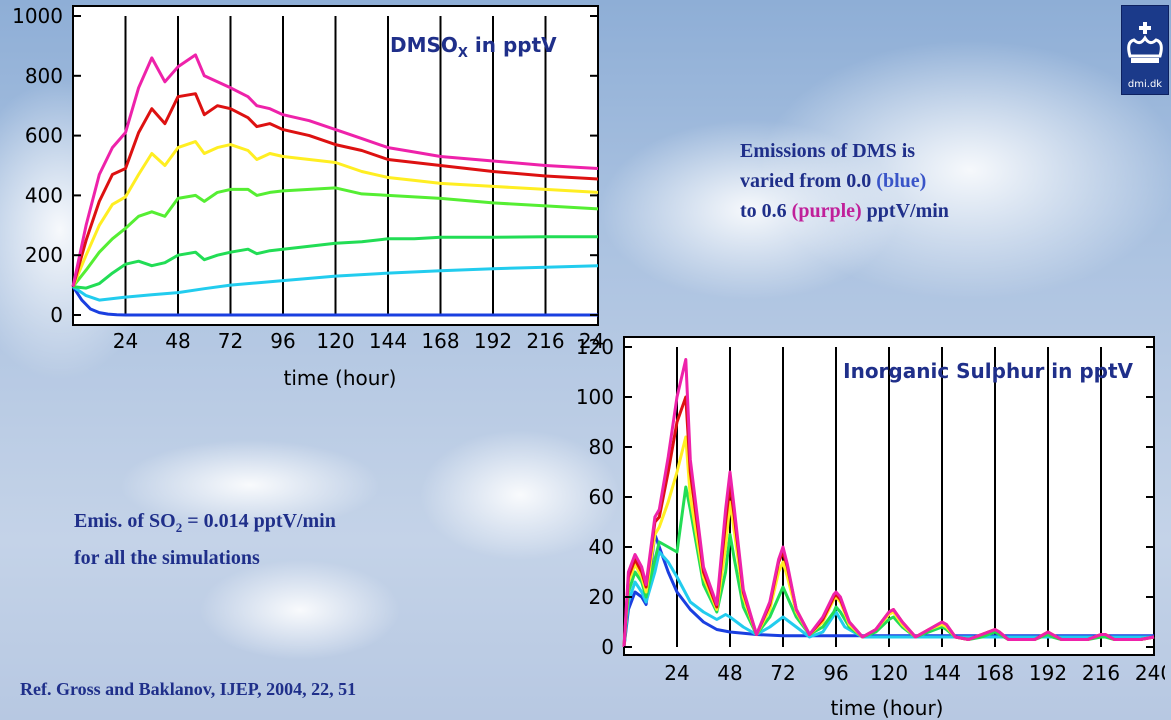 This screenshot has width=1171, height=720. Describe the element at coordinates (833, 181) in the screenshot. I see `emissions-line-2: varied from 0.0 (blue)` at that location.